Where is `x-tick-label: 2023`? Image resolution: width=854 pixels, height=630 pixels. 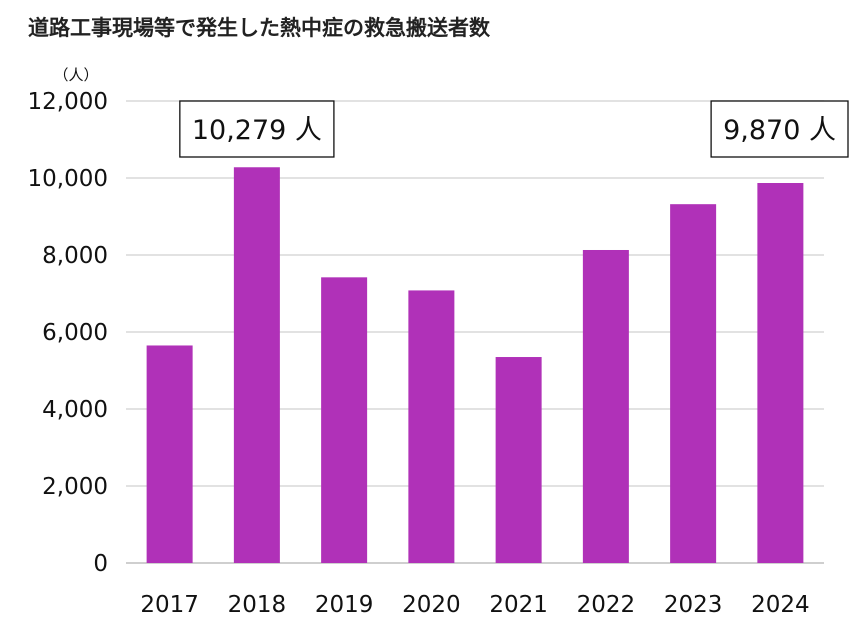
x-tick-label: 2023 is located at coordinates (693, 605).